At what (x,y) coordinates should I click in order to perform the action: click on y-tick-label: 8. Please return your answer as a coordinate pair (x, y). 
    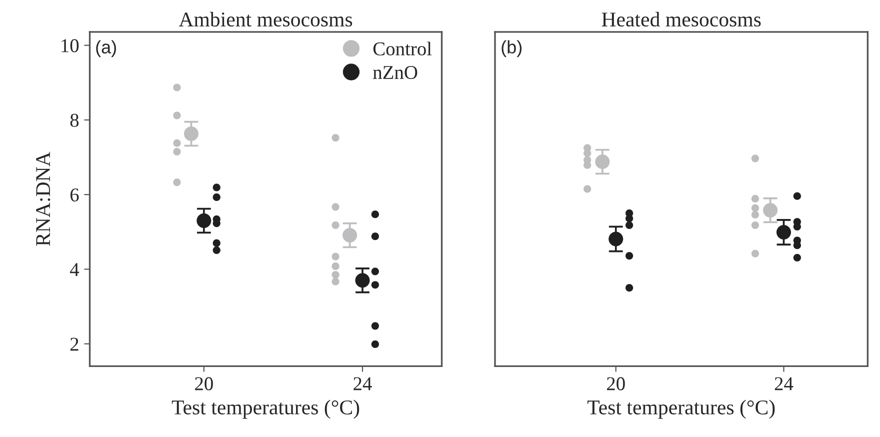
    Looking at the image, I should click on (74, 120).